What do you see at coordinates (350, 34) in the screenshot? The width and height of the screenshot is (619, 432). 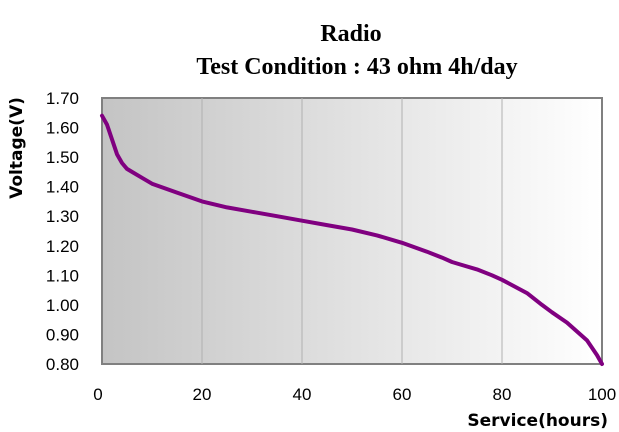 I see `chart-title: Radio` at bounding box center [350, 34].